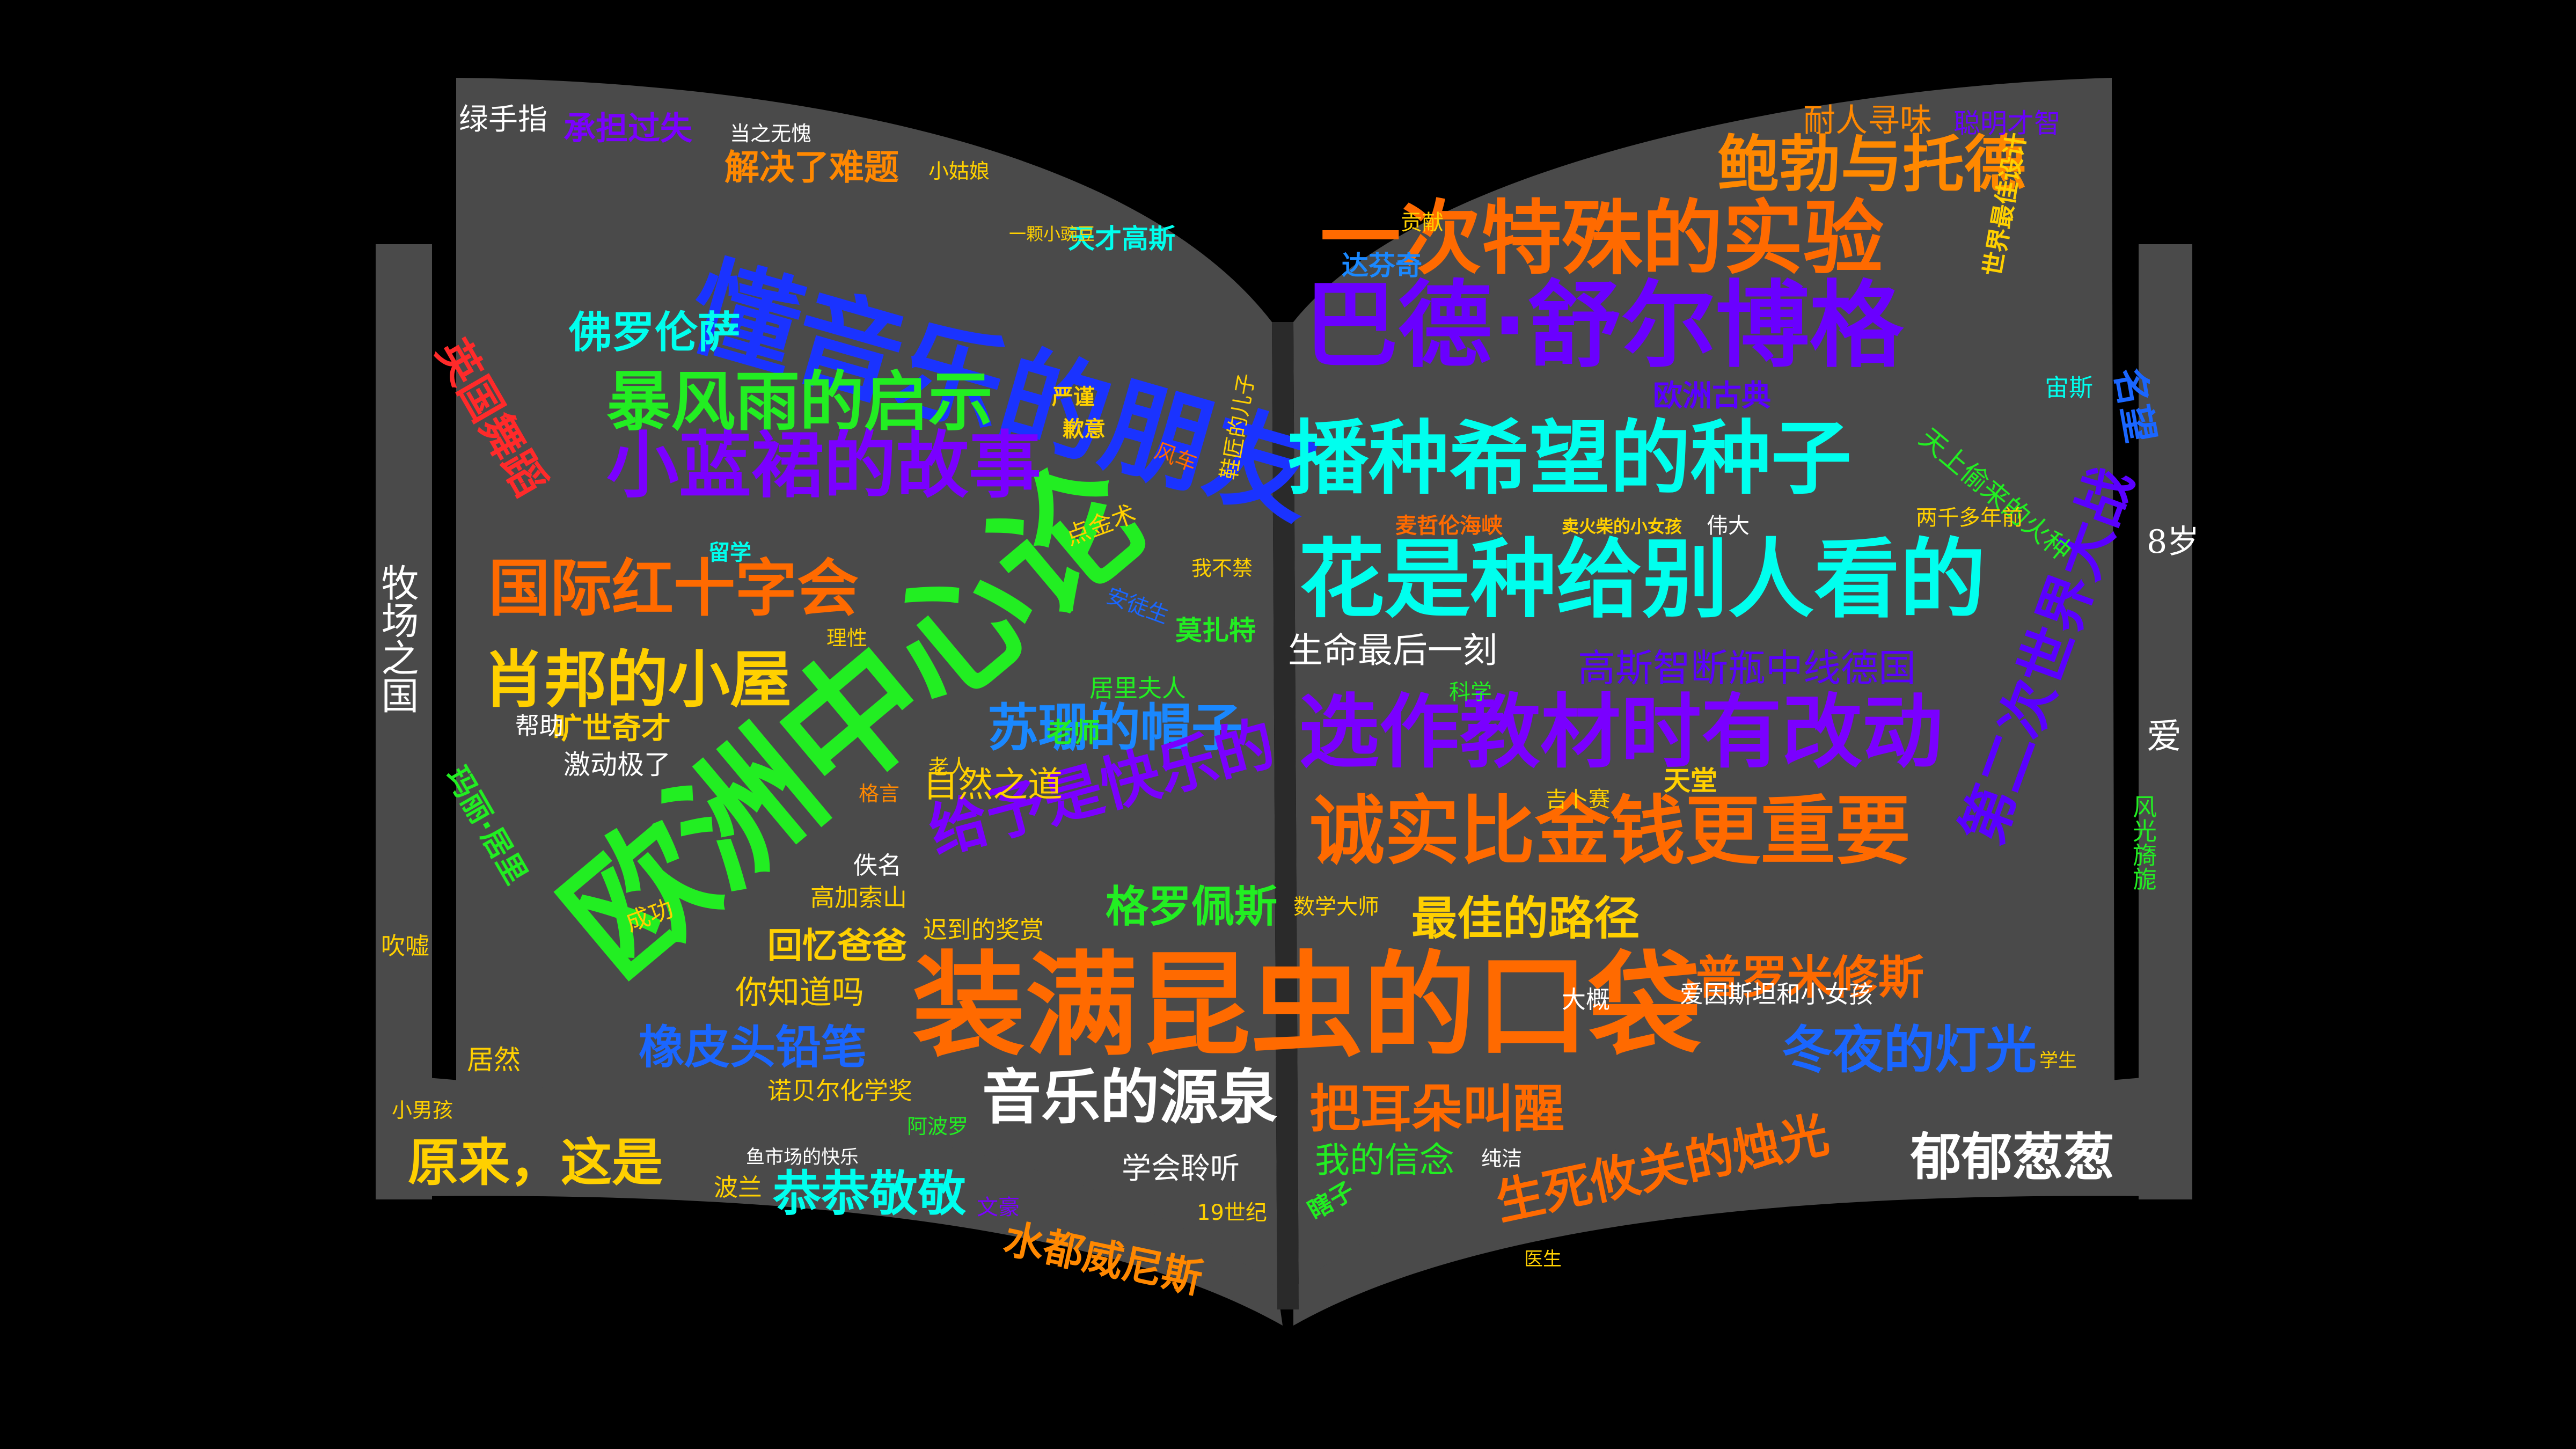 This screenshot has height=1449, width=2576. Describe the element at coordinates (1742, 1199) in the screenshot. I see `bottom-page-curl-right` at that location.